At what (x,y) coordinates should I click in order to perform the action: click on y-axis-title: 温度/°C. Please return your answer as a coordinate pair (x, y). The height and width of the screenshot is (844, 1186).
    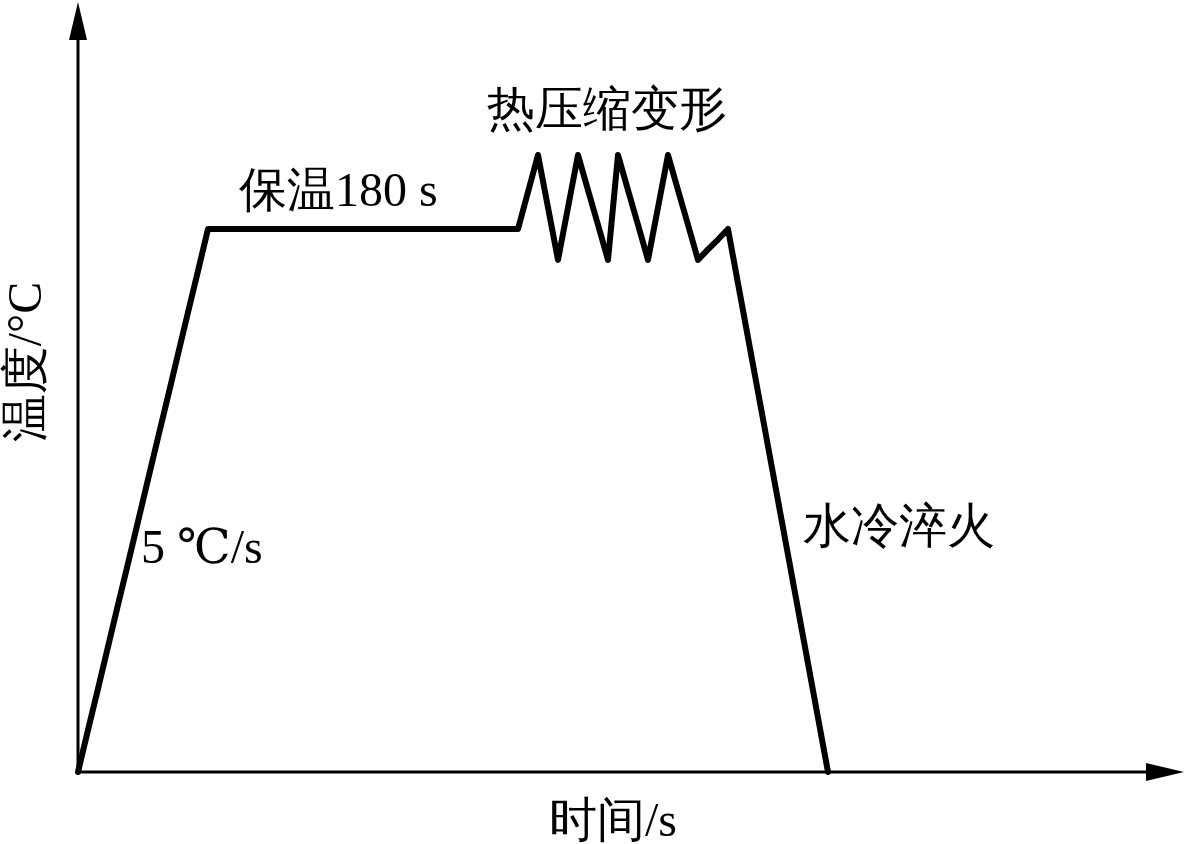
    Looking at the image, I should click on (25, 362).